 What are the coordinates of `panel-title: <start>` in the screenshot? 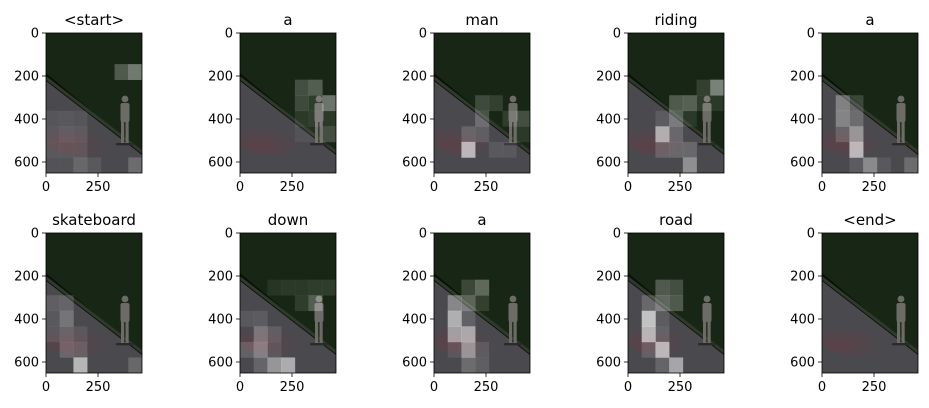 It's located at (94, 20).